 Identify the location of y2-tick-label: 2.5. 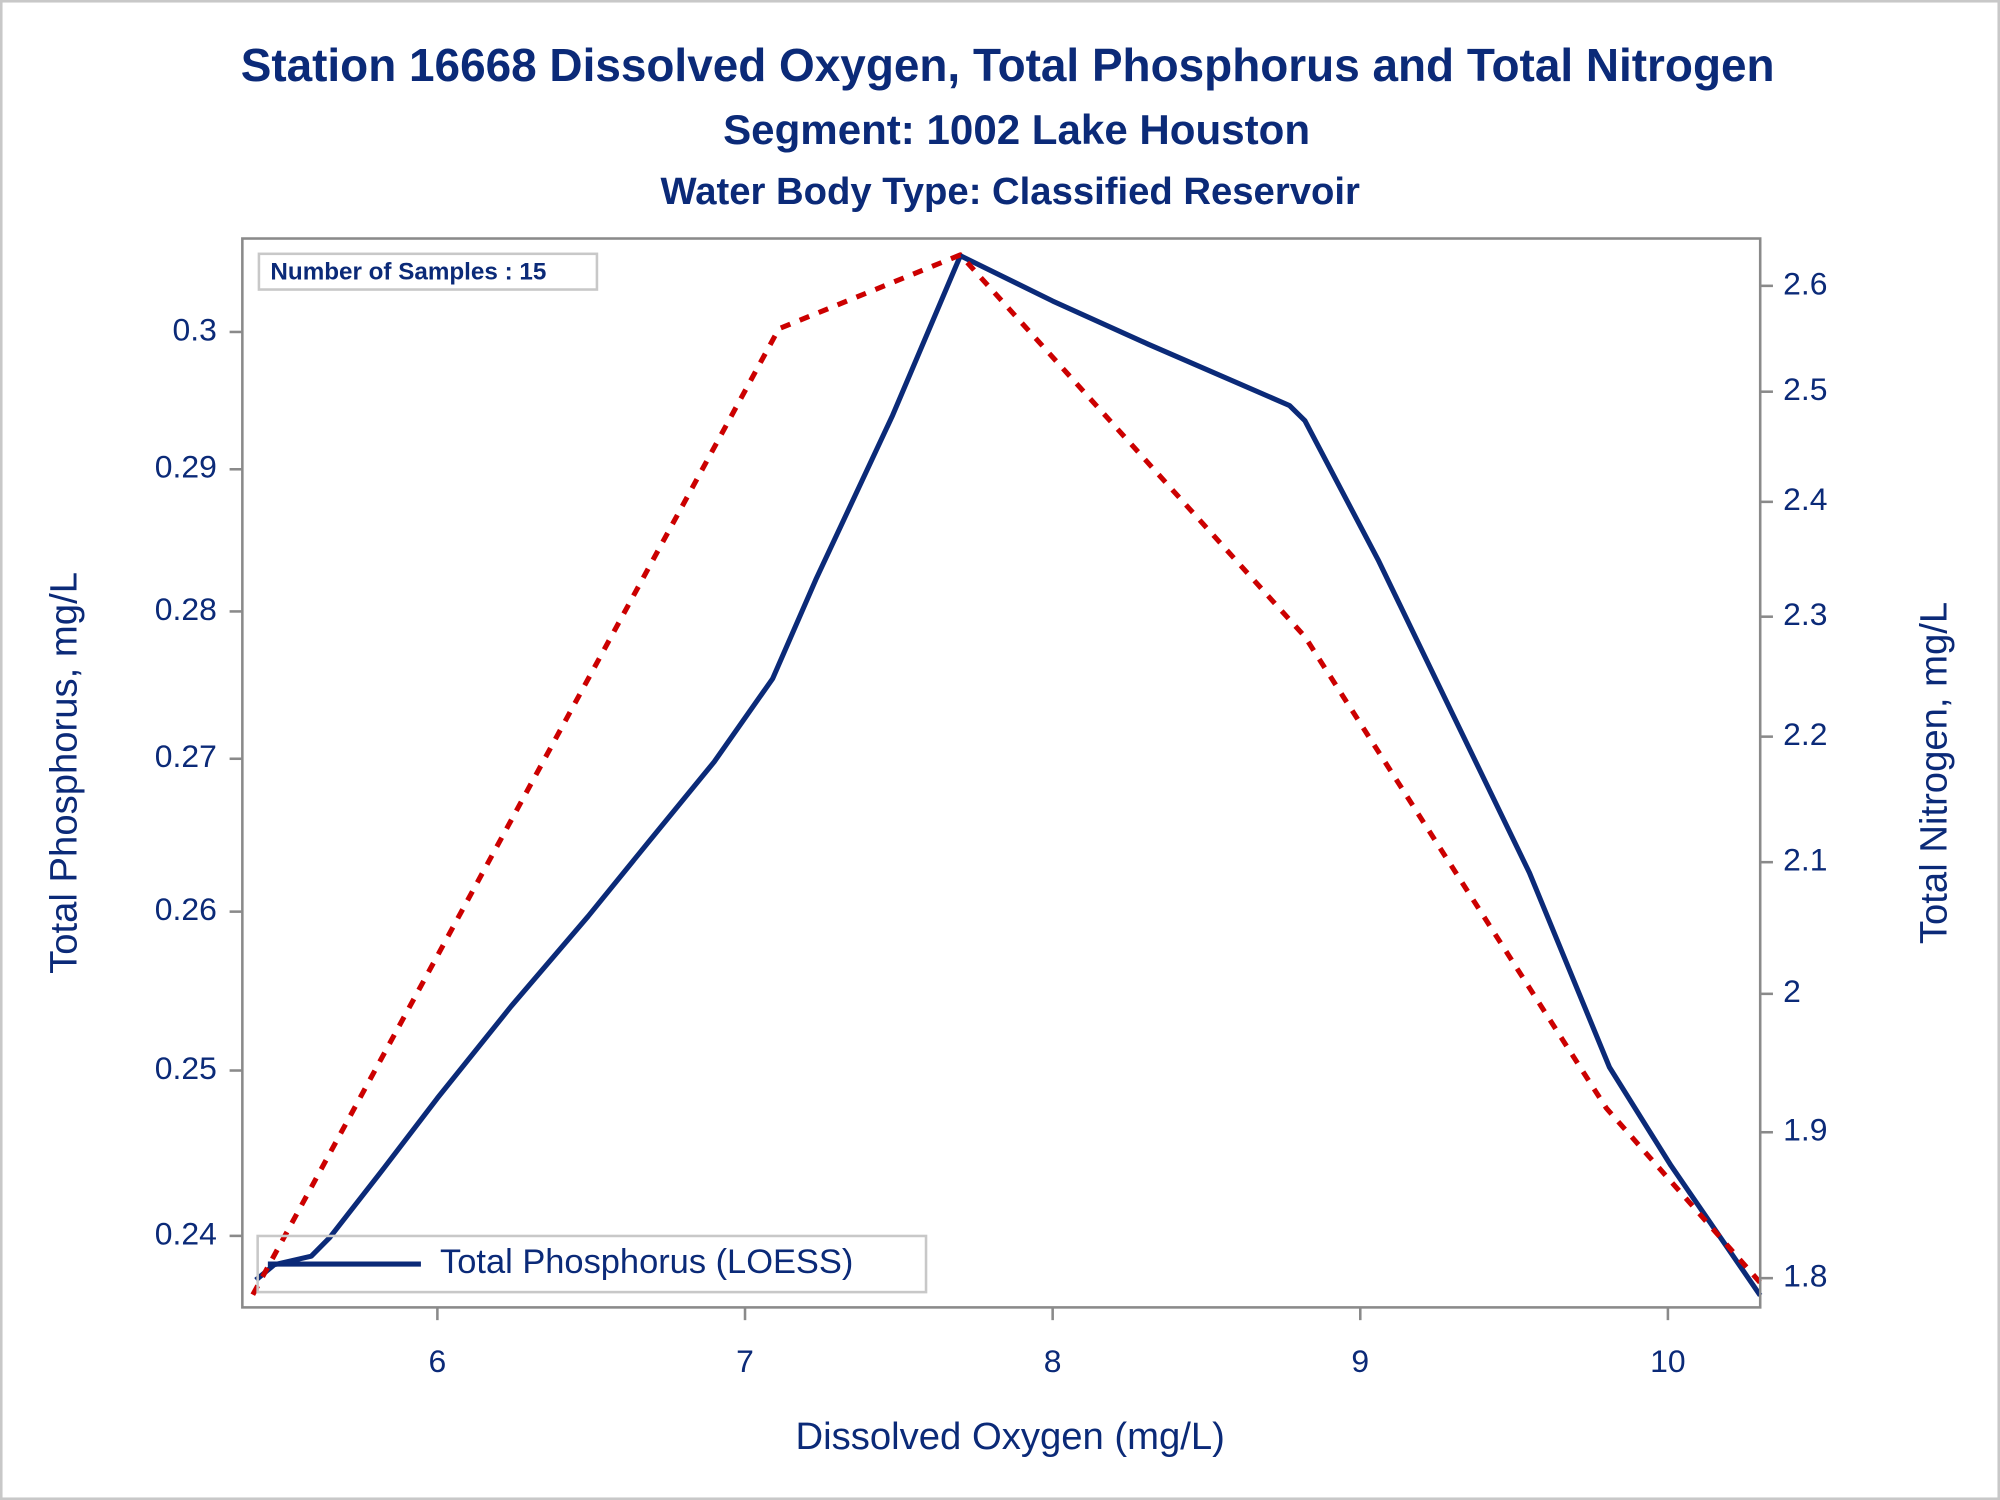
(1805, 389).